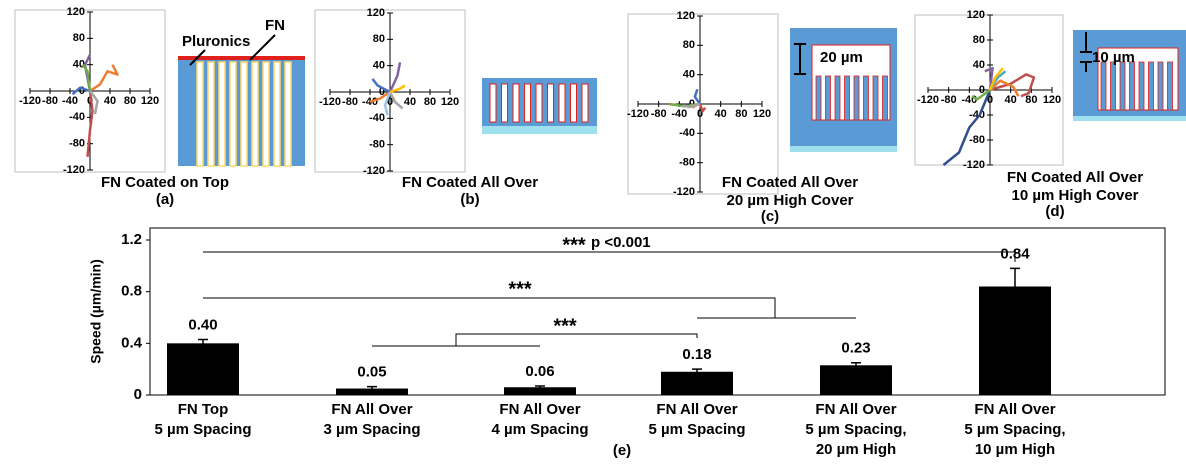  What do you see at coordinates (131, 239) in the screenshot?
I see `y-tick-label: 1.2` at bounding box center [131, 239].